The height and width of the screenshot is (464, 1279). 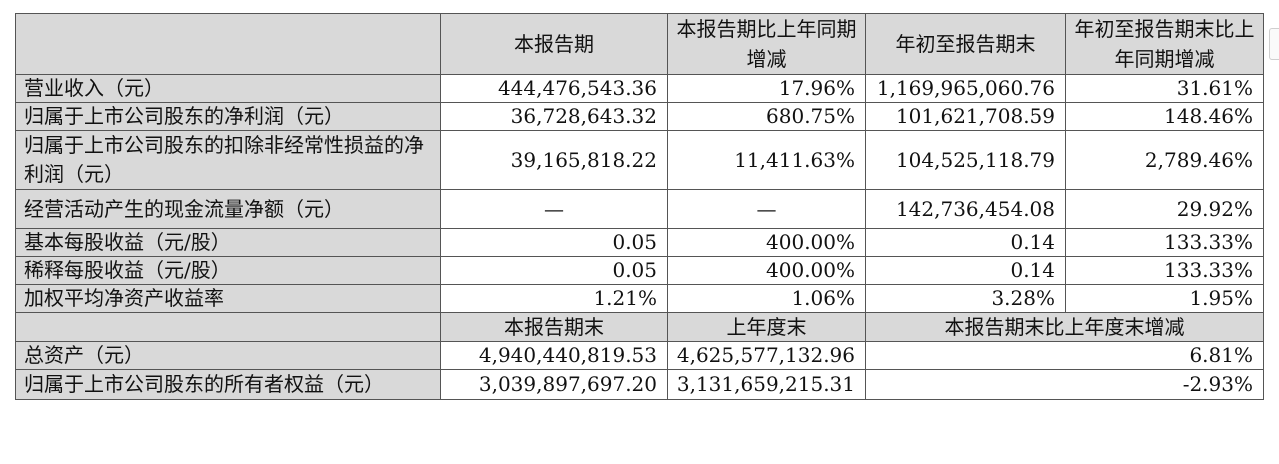 I want to click on cell-value: 39,165,818.22, so click(x=554, y=160).